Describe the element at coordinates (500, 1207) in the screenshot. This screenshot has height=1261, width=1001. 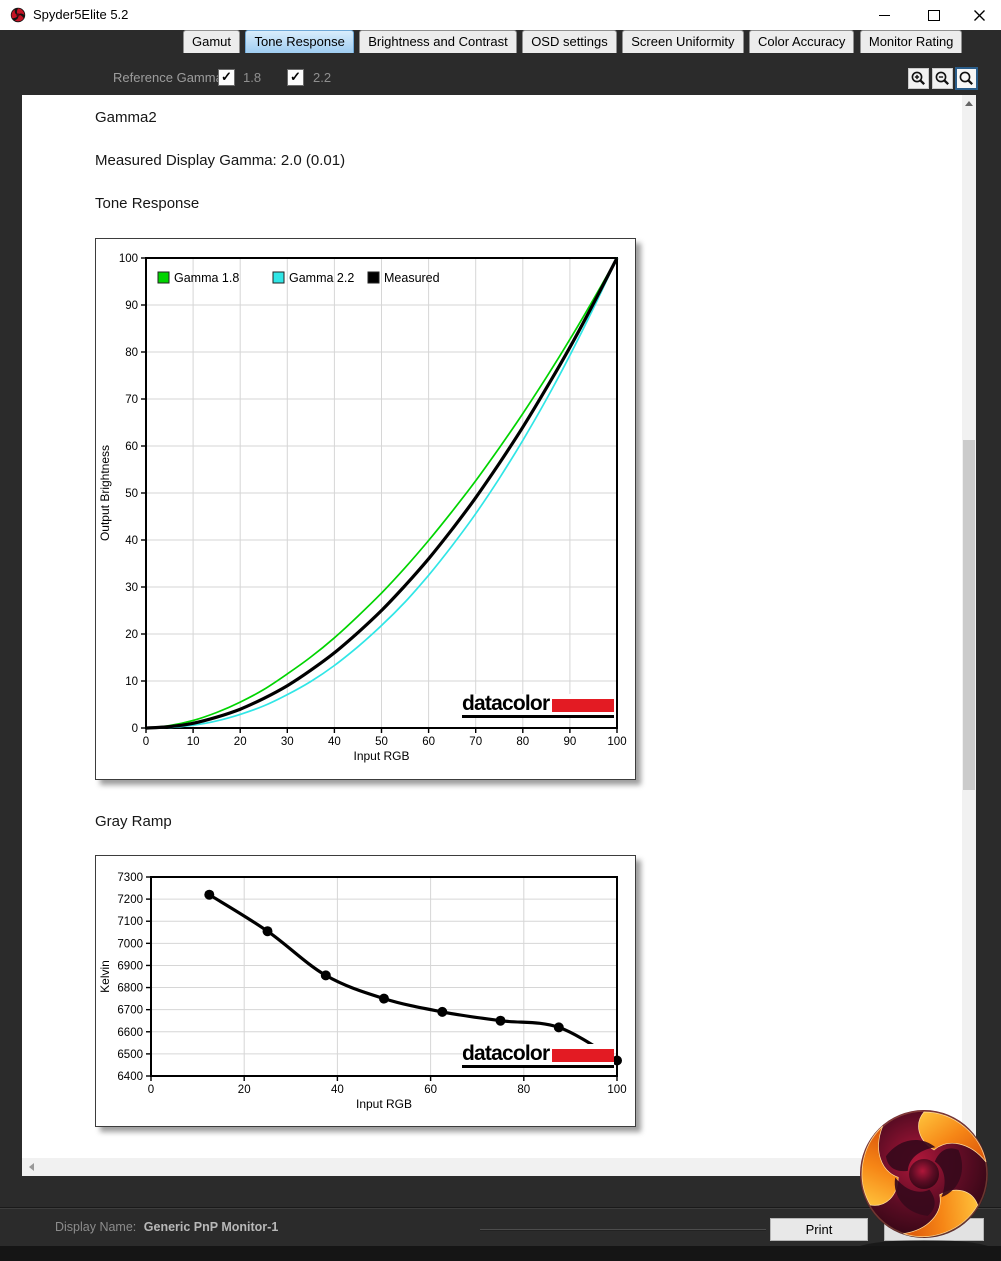
I see `statusbar-divider-line` at that location.